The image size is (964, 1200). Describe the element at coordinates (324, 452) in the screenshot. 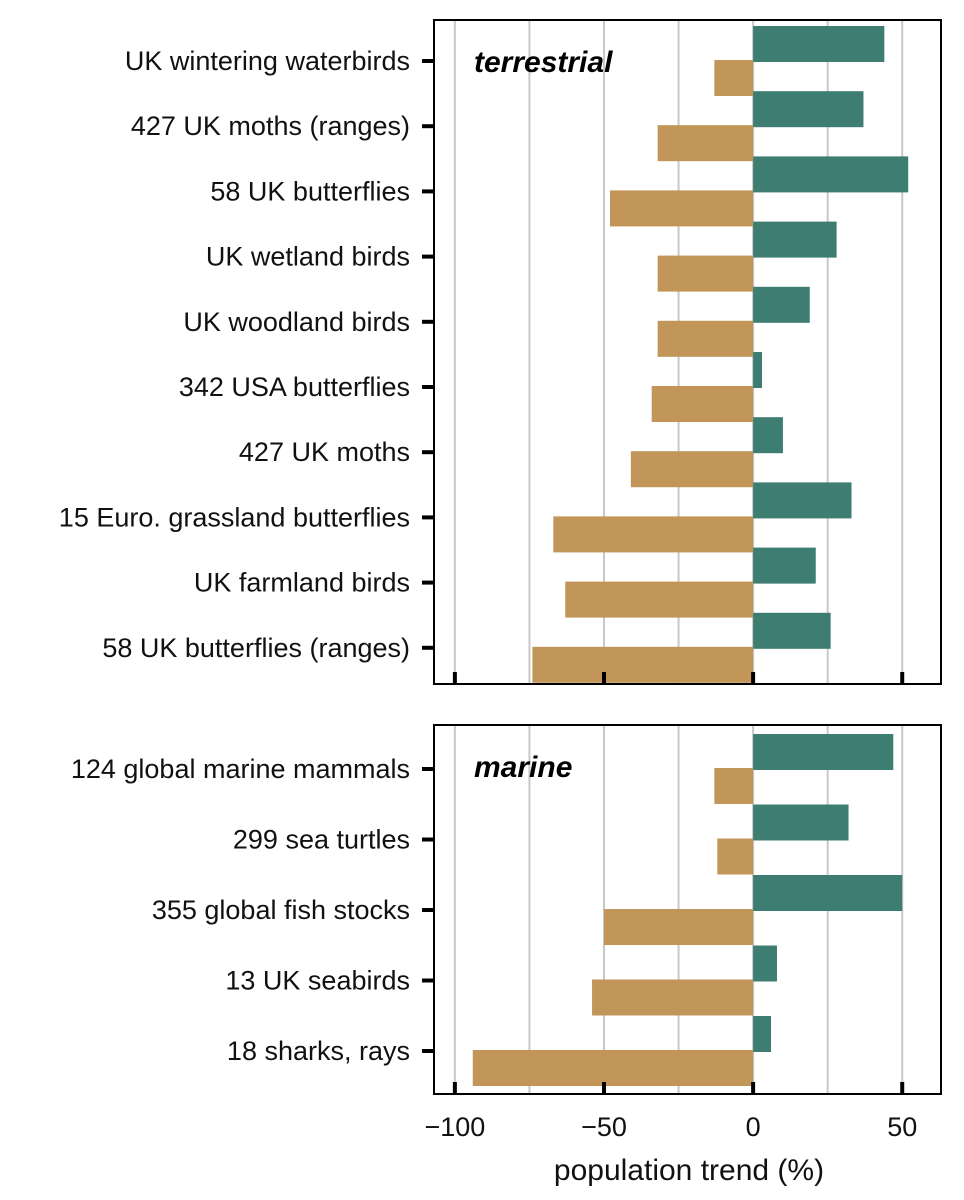

I see `terrestrial-category-label: 427 UK moths` at that location.